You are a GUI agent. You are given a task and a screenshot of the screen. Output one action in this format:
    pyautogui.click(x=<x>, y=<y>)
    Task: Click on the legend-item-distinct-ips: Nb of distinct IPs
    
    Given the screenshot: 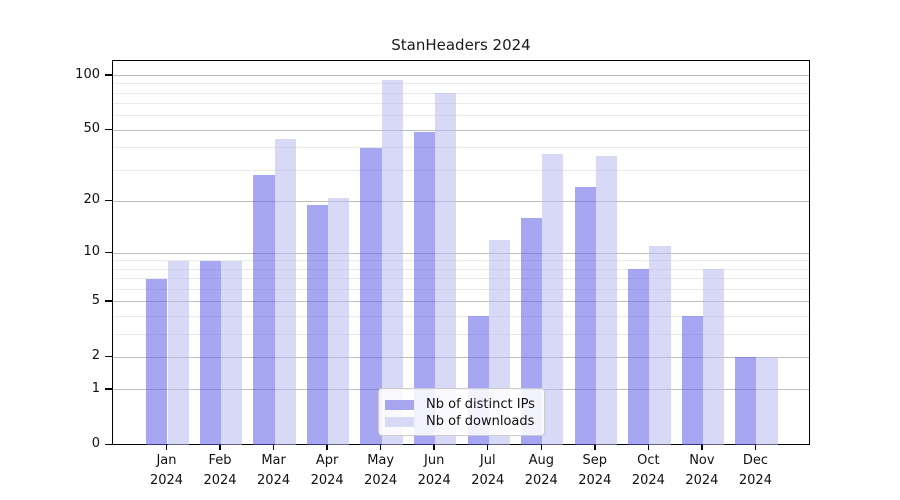 What is the action you would take?
    pyautogui.click(x=460, y=404)
    